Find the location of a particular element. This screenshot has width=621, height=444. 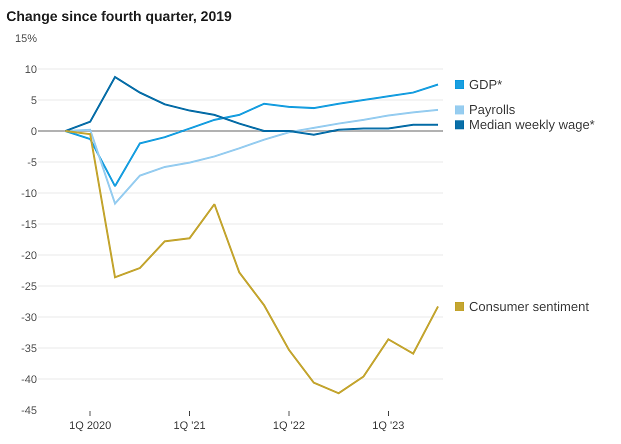

legend-label: Median weekly wage* is located at coordinates (532, 124).